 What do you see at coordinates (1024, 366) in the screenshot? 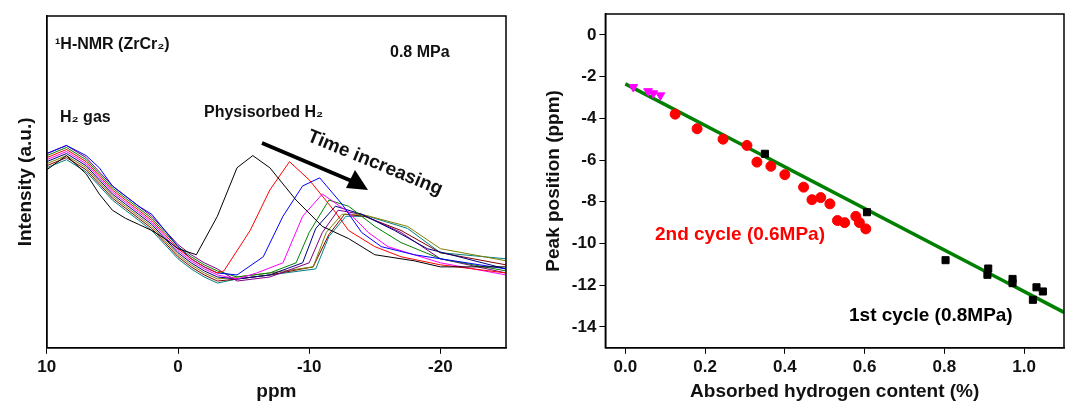
I see `x-tick-label: 1.0` at bounding box center [1024, 366].